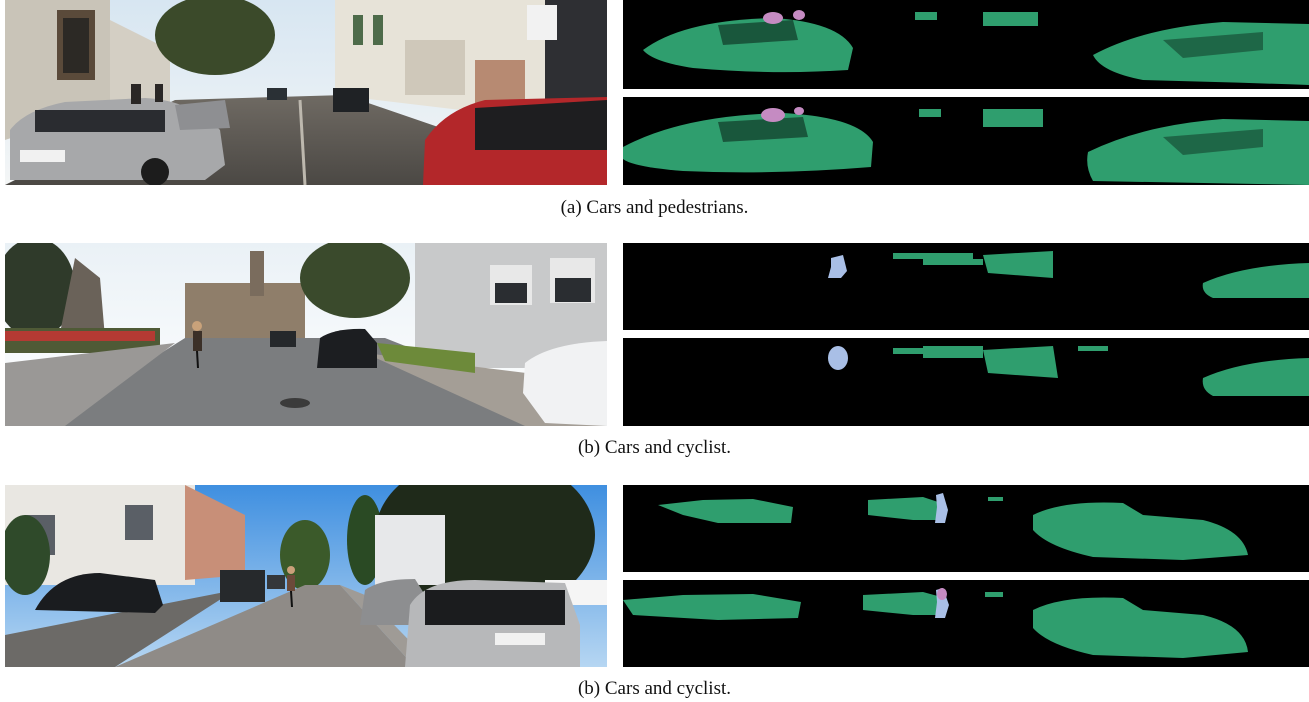 The height and width of the screenshot is (702, 1309). What do you see at coordinates (966, 382) in the screenshot?
I see `segmentation-groundtruth-b1-bottom` at bounding box center [966, 382].